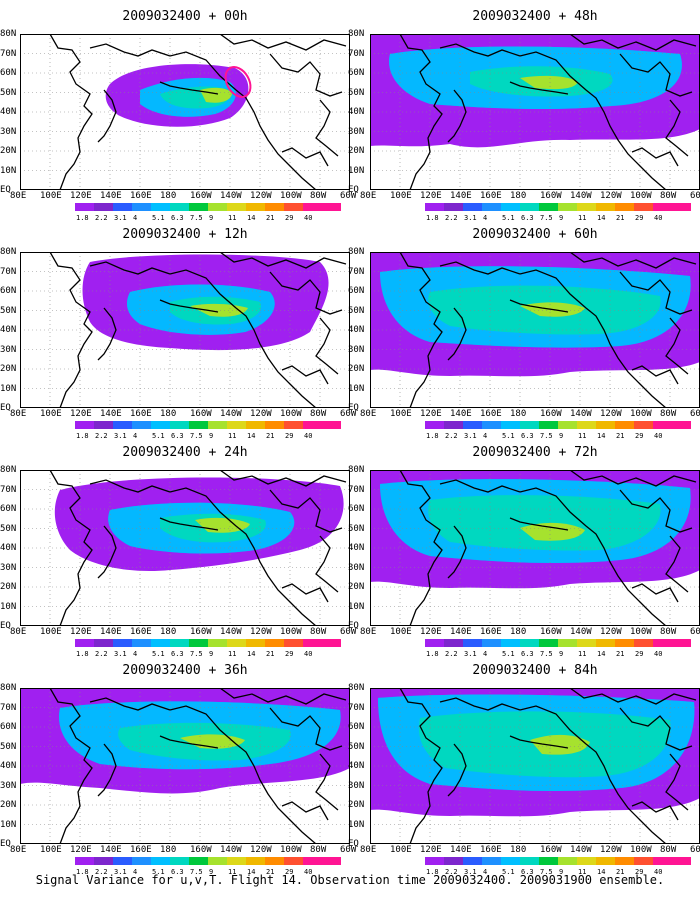 This screenshot has height=900, width=700. I want to click on colorbar-label: 3.1, so click(120, 218).